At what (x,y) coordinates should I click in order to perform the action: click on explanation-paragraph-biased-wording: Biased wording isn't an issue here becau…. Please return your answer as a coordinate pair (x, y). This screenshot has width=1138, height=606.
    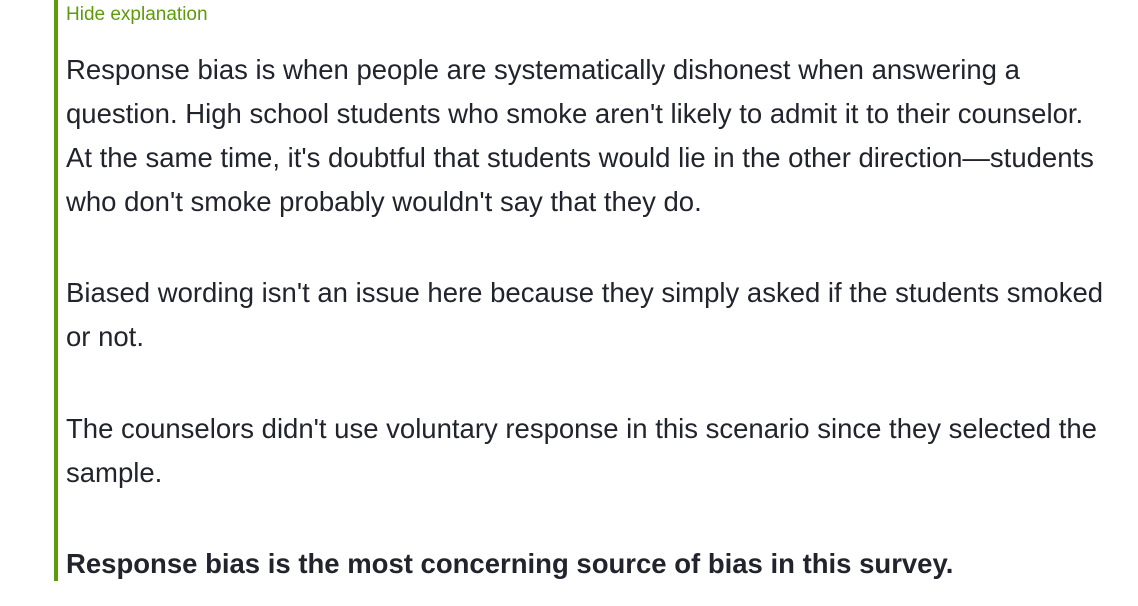
    Looking at the image, I should click on (585, 314).